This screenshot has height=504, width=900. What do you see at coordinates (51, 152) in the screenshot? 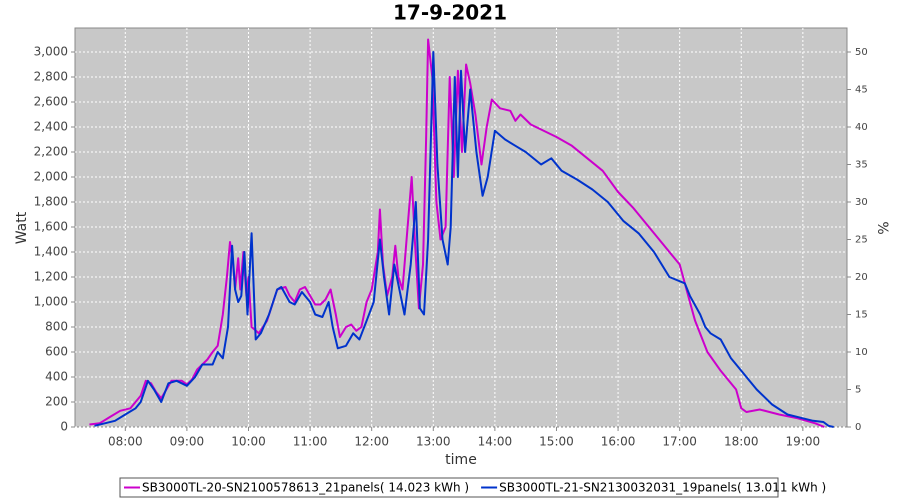
I see `y-tick-label: 2,200` at bounding box center [51, 152].